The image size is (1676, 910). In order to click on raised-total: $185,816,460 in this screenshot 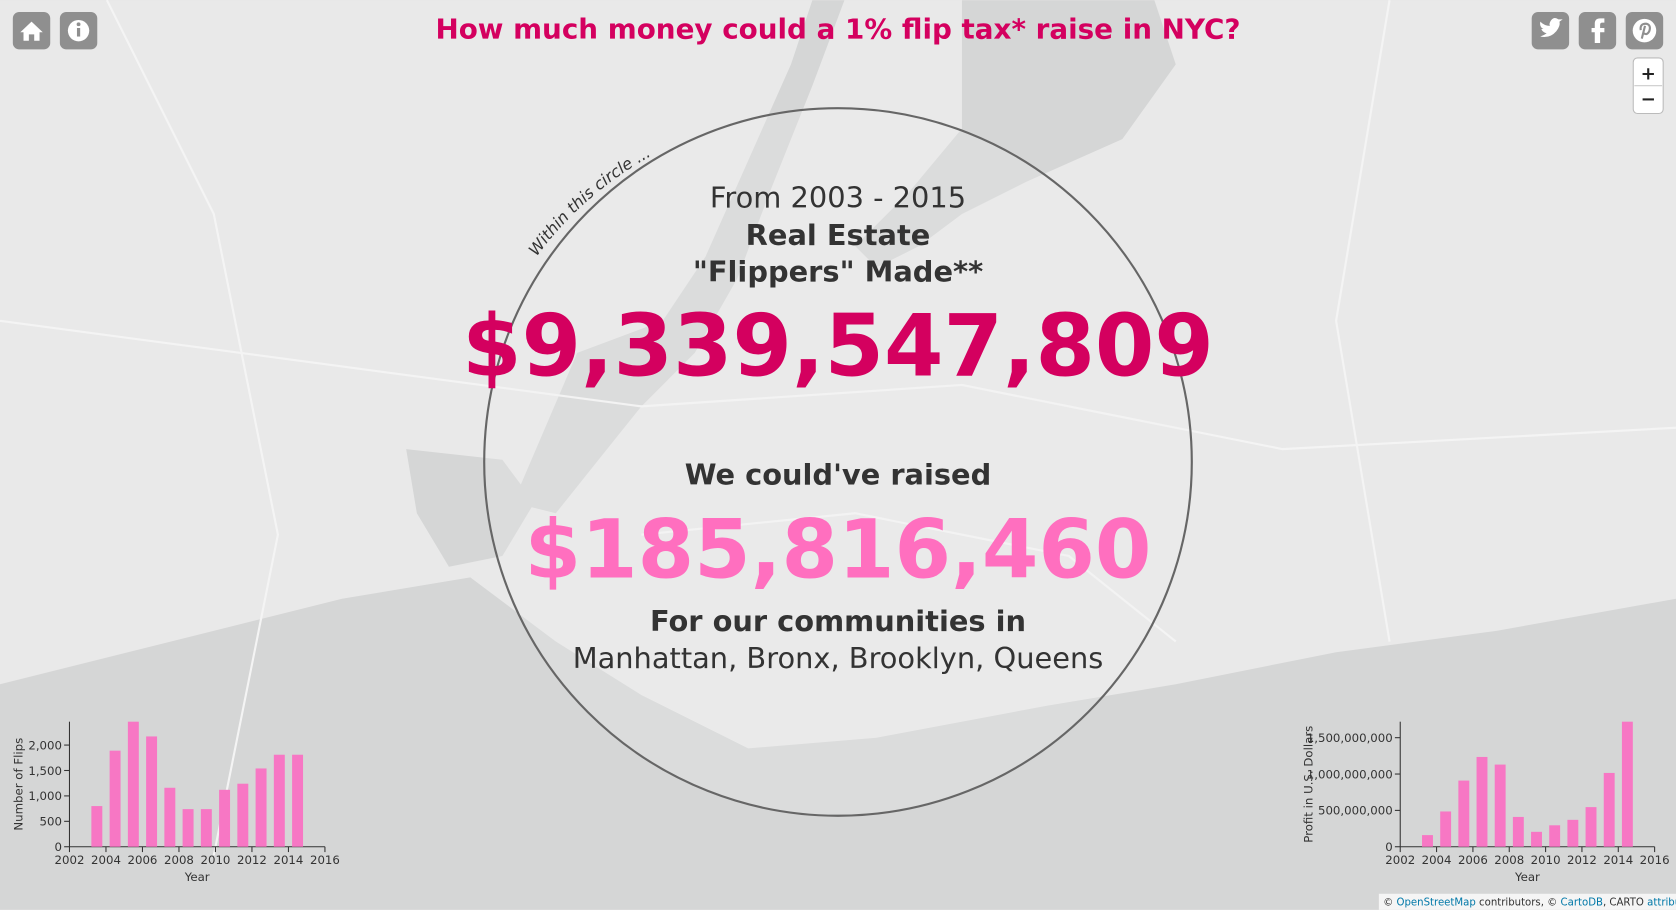, I will do `click(838, 550)`.